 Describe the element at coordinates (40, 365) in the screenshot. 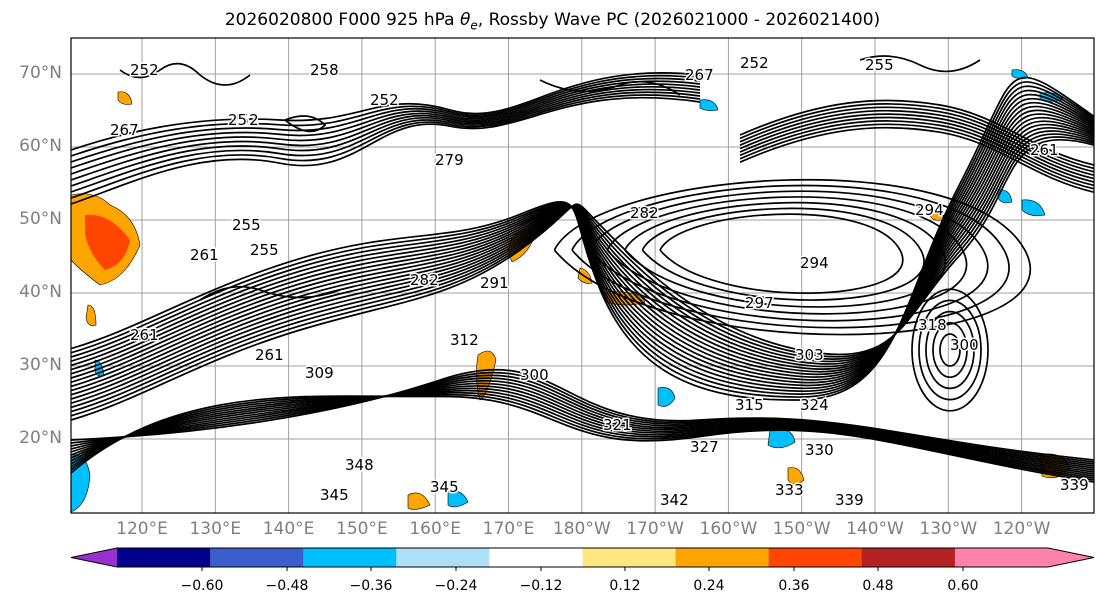

I see `latitude-label: 30°N` at that location.